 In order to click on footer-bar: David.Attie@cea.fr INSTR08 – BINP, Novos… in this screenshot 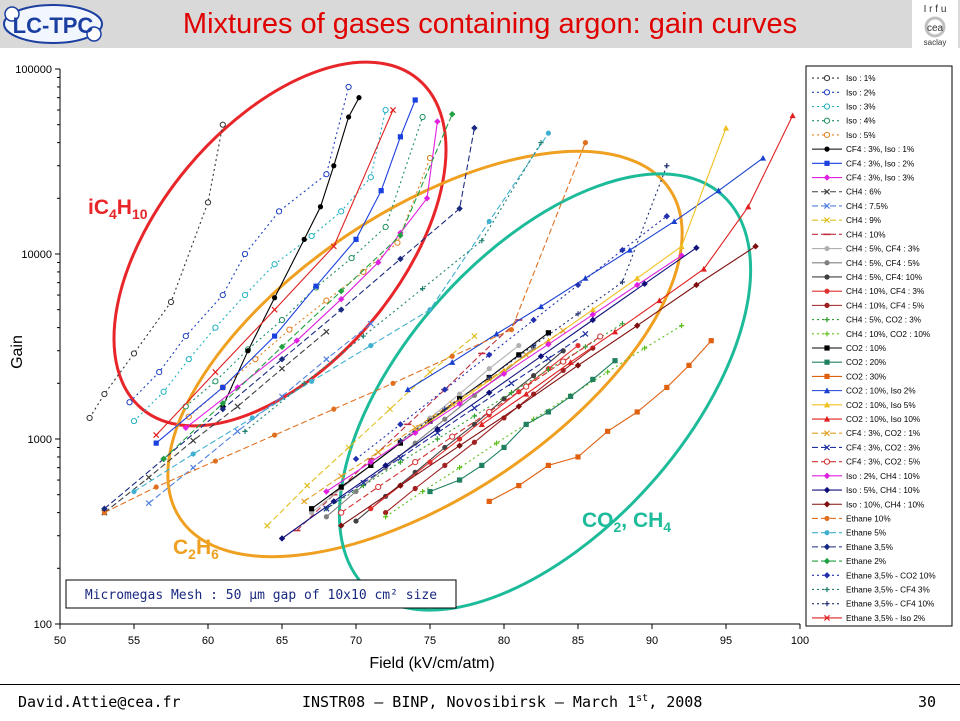, I will do `click(480, 702)`.